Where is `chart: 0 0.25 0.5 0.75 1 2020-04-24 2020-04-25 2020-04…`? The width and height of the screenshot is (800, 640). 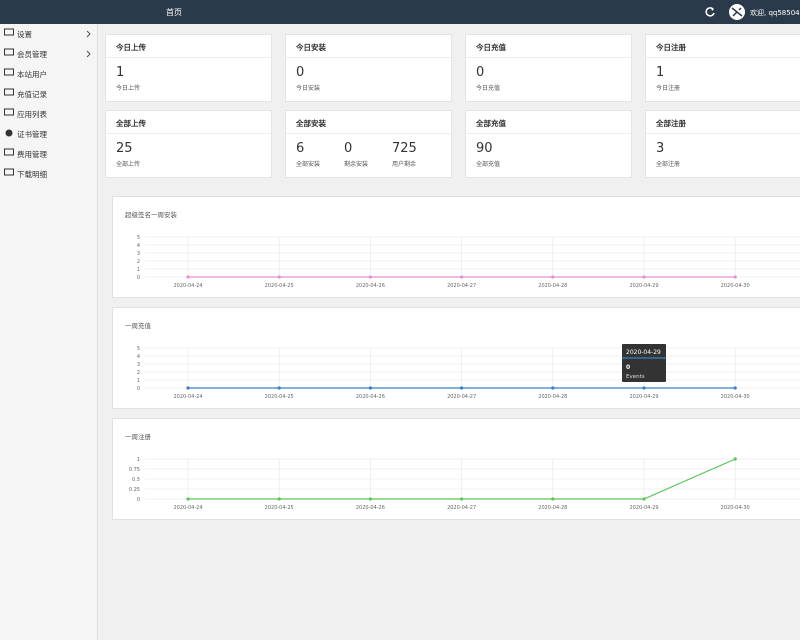
chart: 0 0.25 0.5 0.75 1 2020-04-24 2020-04-25 2020-04… is located at coordinates (464, 484).